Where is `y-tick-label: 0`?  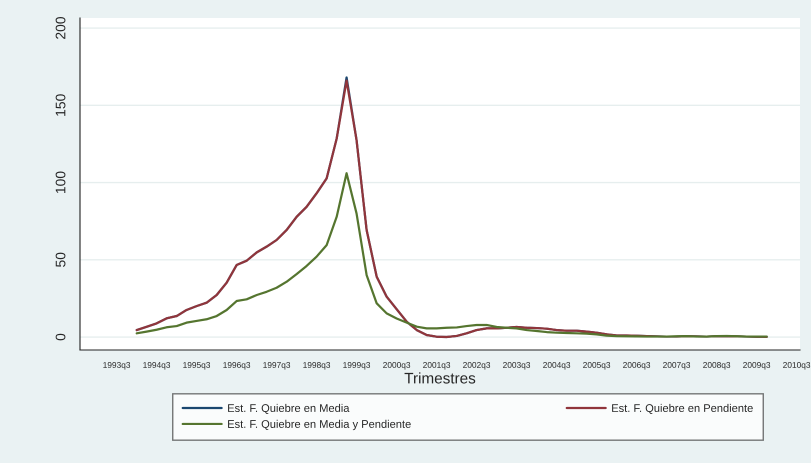 y-tick-label: 0 is located at coordinates (61, 337).